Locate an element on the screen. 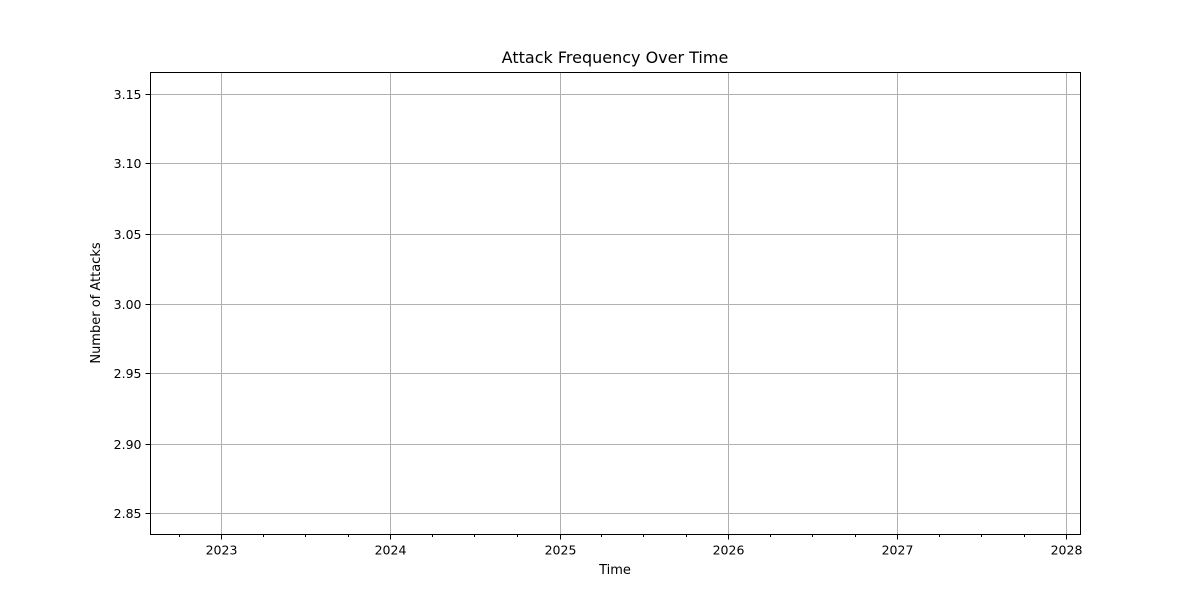  y-tick-label: 3.05 is located at coordinates (128, 234).